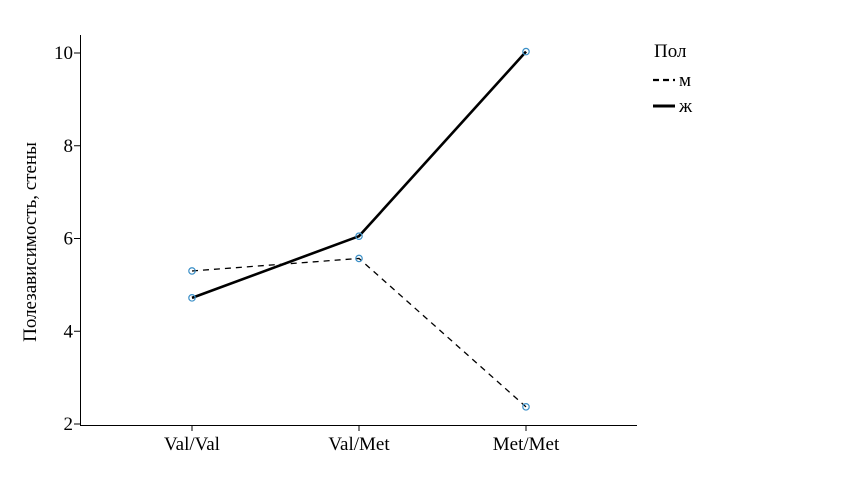  Describe the element at coordinates (685, 80) in the screenshot. I see `legend-label: м` at that location.